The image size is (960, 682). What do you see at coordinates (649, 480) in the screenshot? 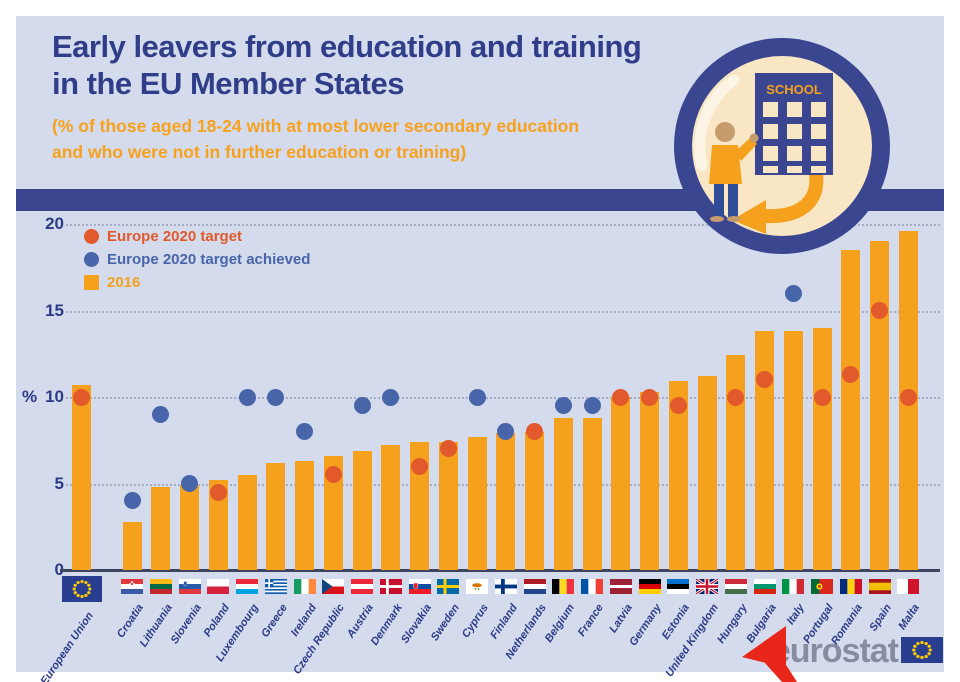
I see `bar-germany` at bounding box center [649, 480].